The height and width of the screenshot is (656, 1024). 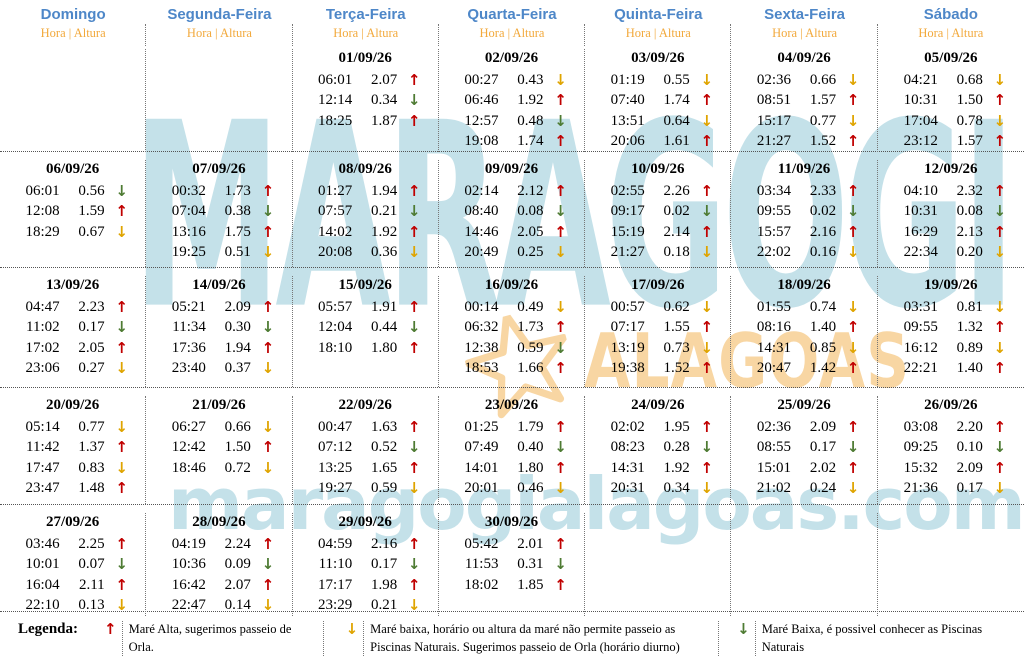 I want to click on hora-altura-label: Hora | Altura, so click(x=366, y=33).